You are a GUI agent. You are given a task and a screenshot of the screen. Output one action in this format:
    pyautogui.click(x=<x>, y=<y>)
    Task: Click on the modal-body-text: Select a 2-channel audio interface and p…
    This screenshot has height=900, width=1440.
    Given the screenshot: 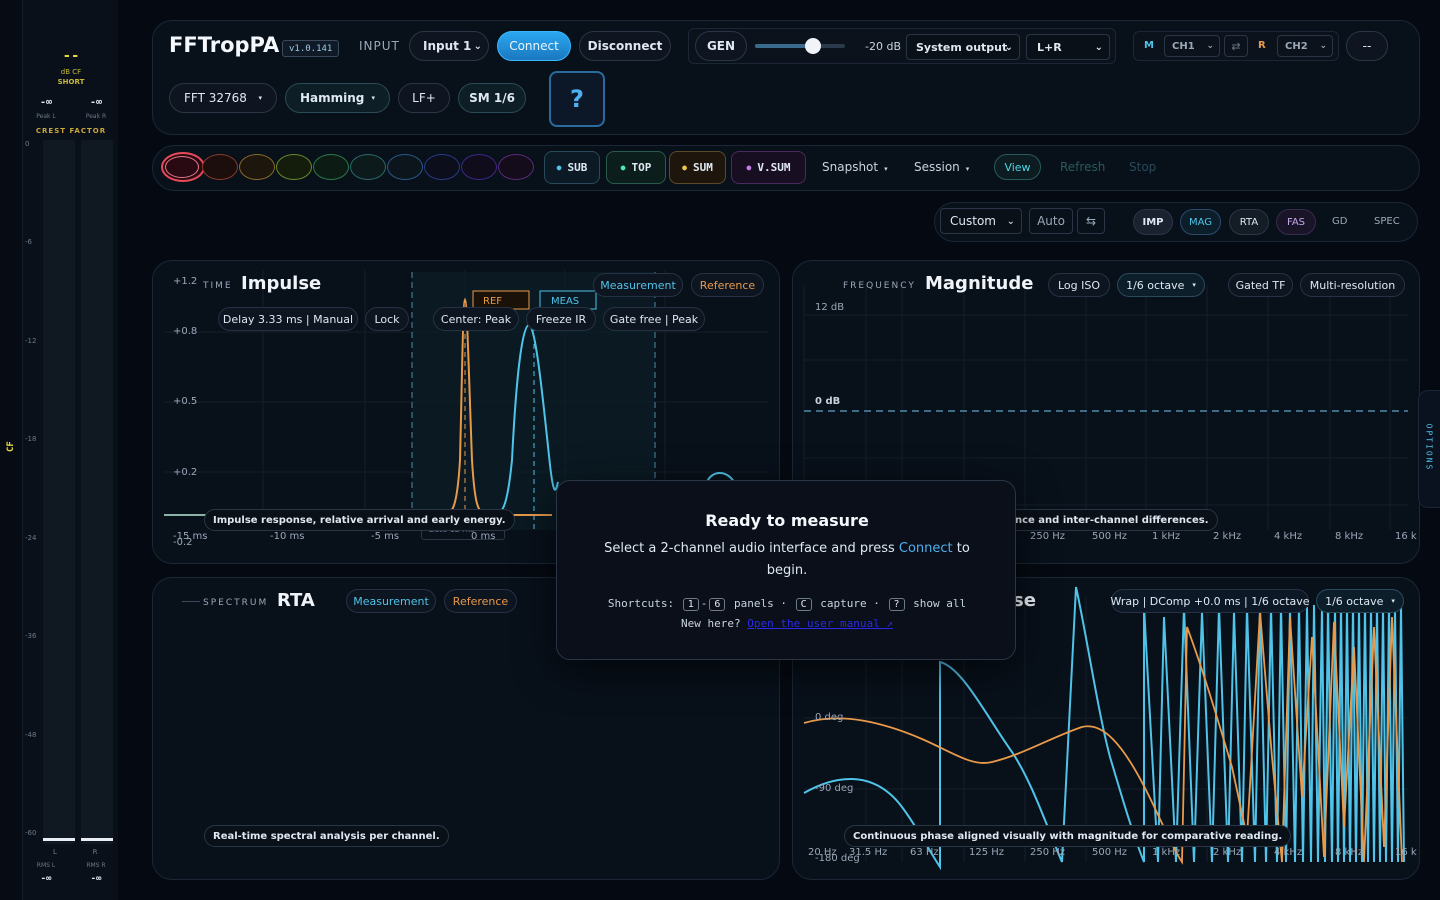 What is the action you would take?
    pyautogui.click(x=751, y=548)
    